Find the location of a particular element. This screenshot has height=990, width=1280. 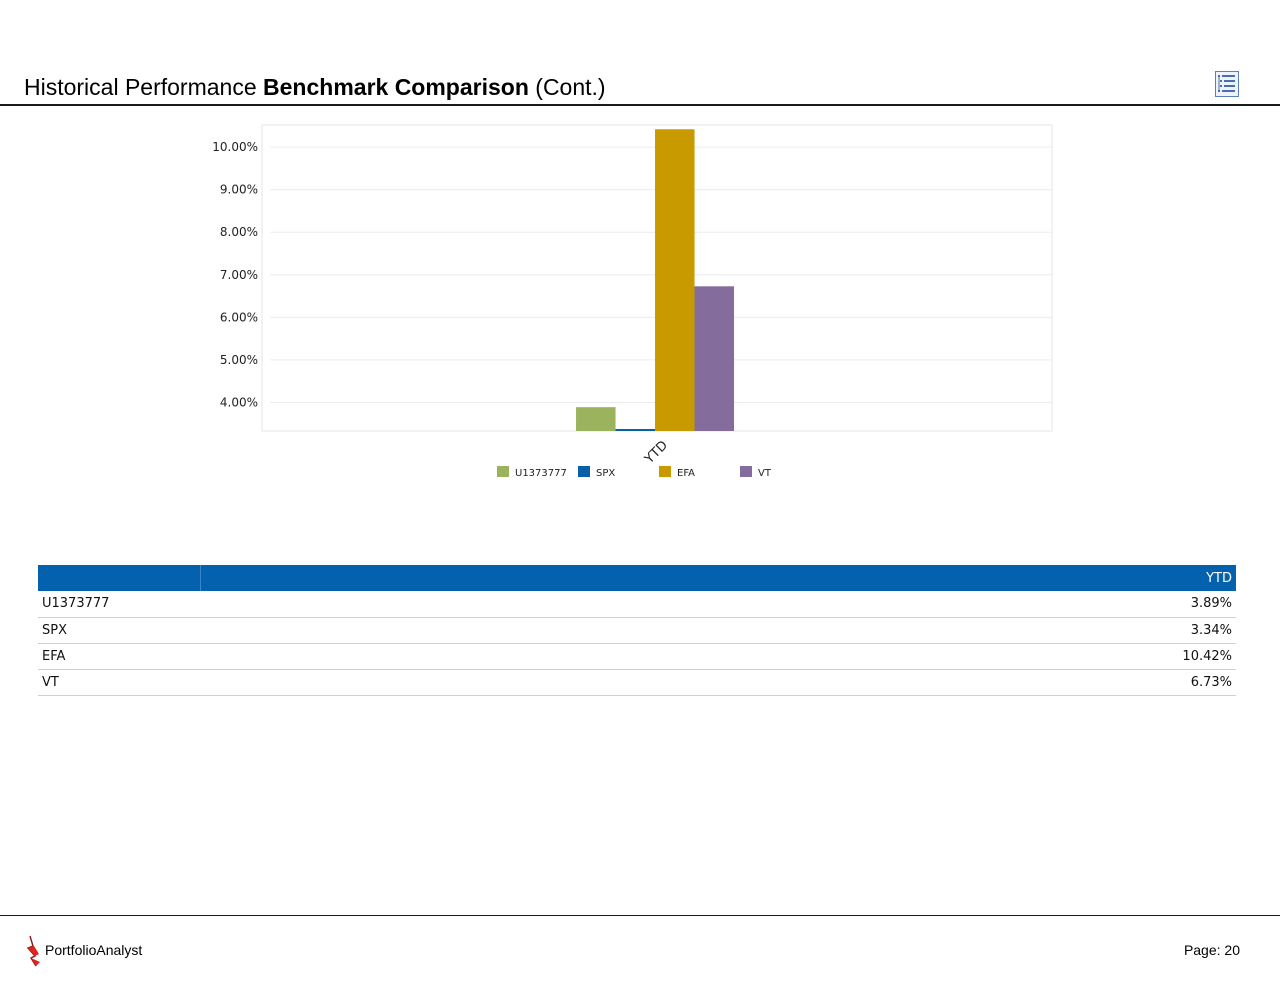

portfolioanalyst-logo-icon is located at coordinates (33, 951).